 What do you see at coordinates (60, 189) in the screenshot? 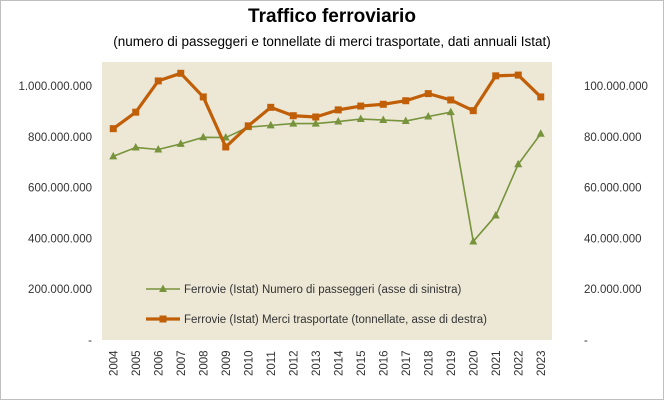
I see `left-tick-label: 600.000.000` at bounding box center [60, 189].